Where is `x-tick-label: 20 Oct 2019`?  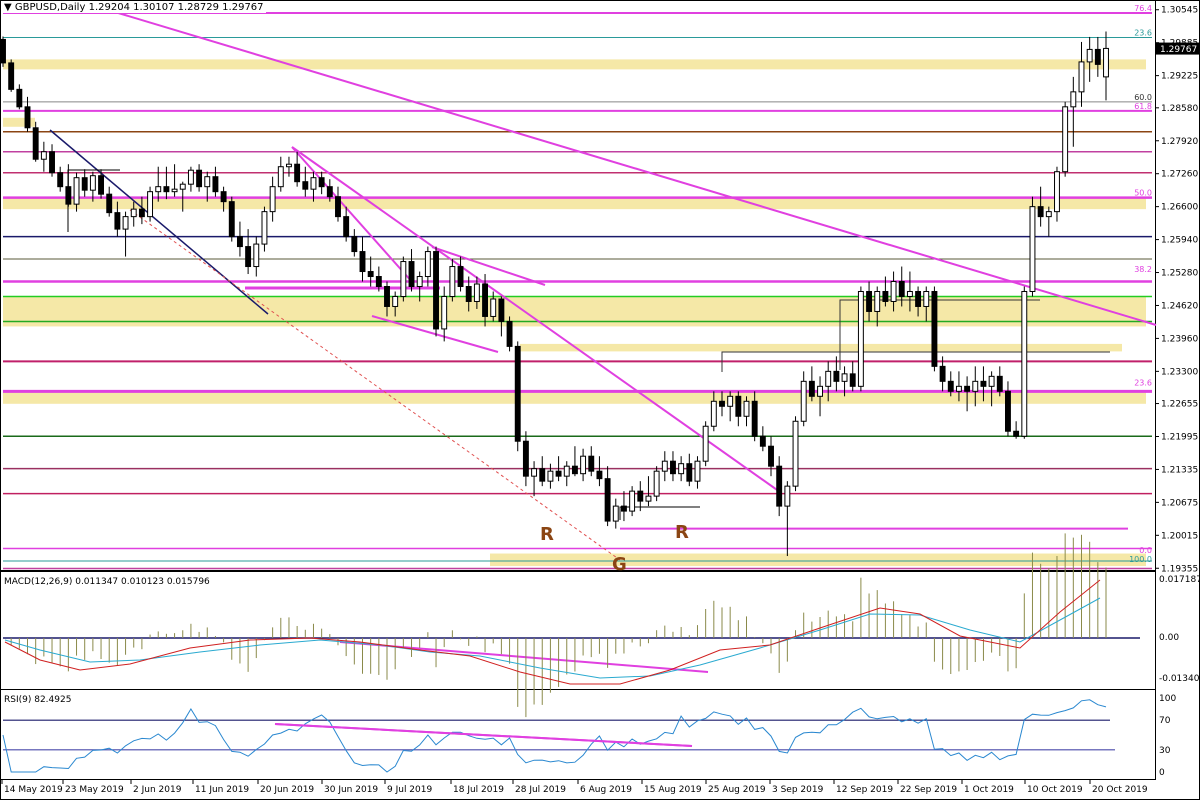 x-tick-label: 20 Oct 2019 is located at coordinates (1120, 790).